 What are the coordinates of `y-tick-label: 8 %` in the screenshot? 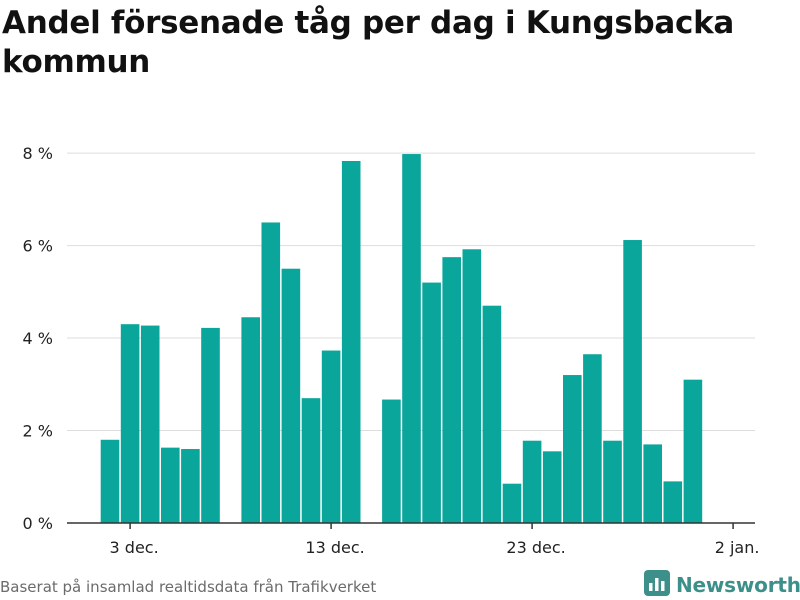 It's located at (38, 153).